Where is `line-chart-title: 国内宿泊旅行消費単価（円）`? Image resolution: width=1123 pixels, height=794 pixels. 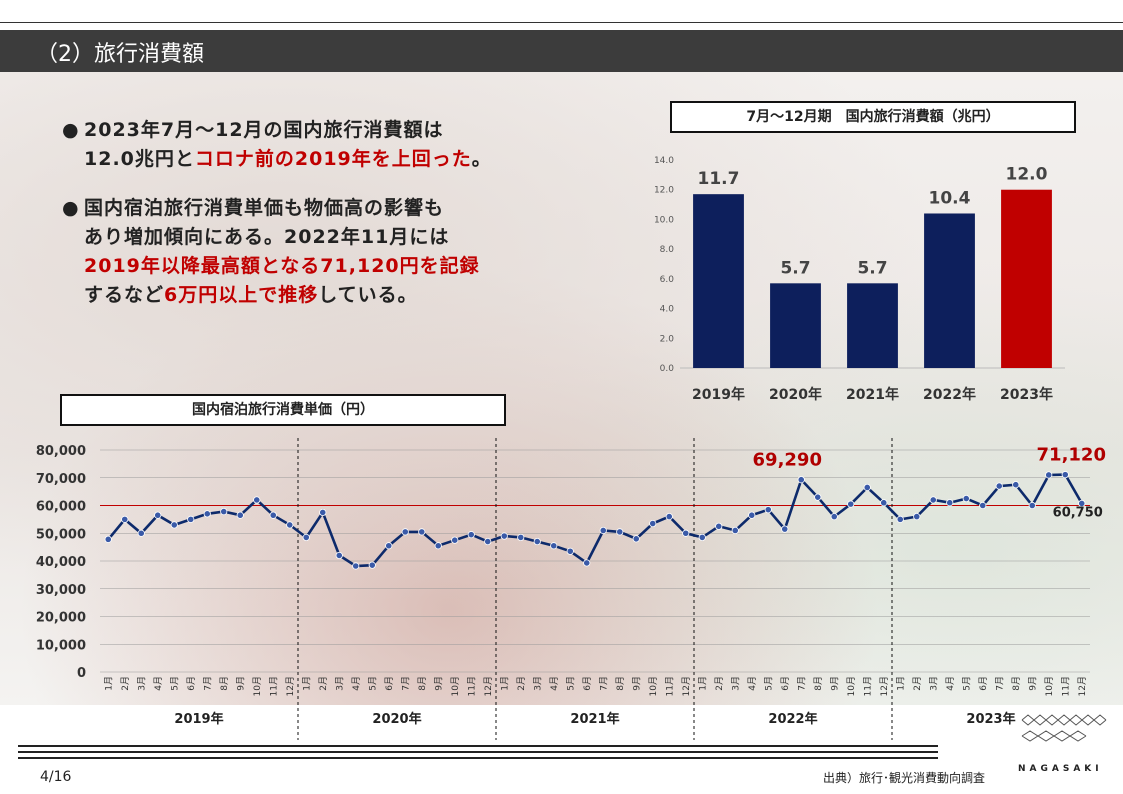
line-chart-title: 国内宿泊旅行消費単価（円） is located at coordinates (283, 410).